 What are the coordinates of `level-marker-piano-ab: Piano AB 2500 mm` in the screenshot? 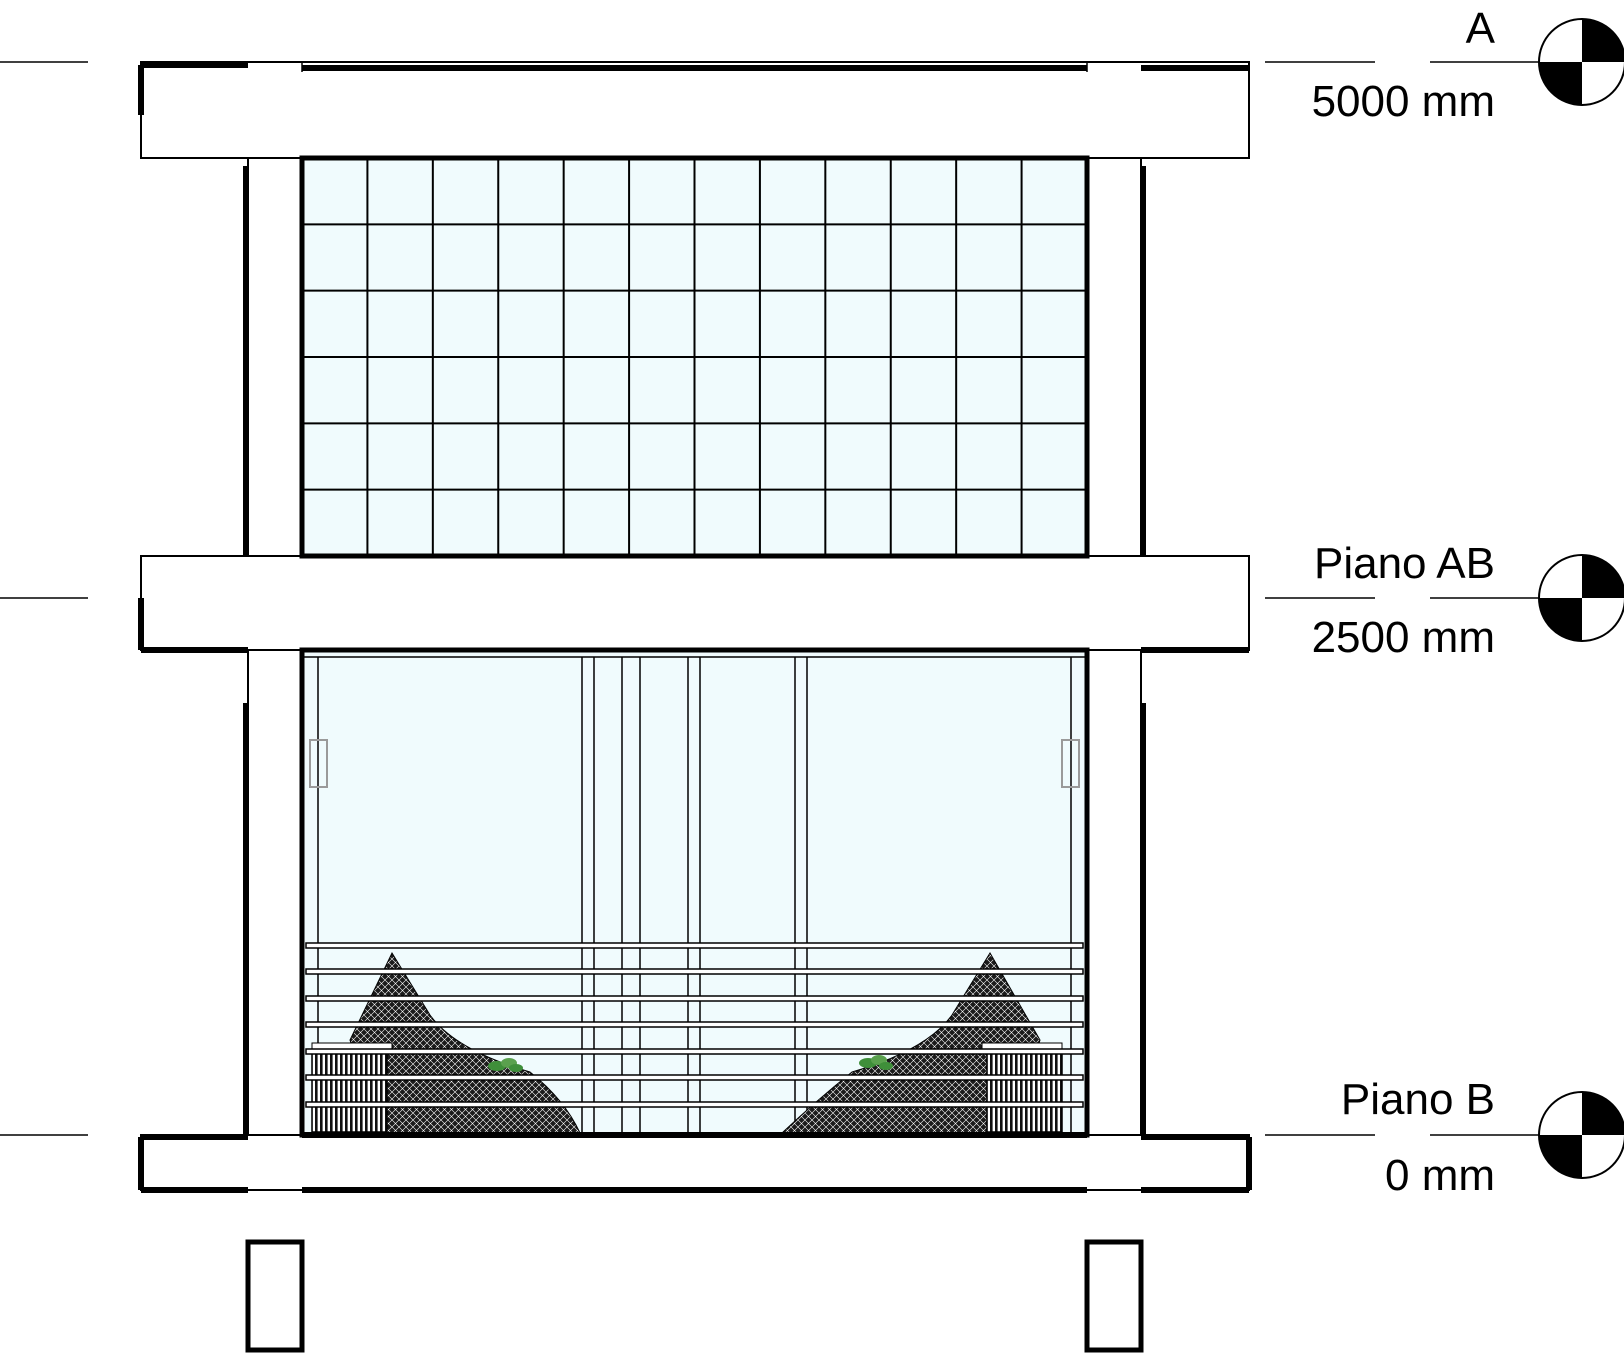 It's located at (1468, 600).